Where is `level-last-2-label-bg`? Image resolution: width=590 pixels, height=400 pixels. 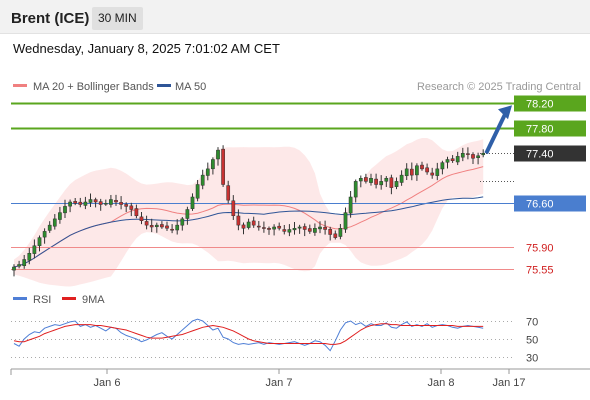
level-last-2-label-bg is located at coordinates (550, 153).